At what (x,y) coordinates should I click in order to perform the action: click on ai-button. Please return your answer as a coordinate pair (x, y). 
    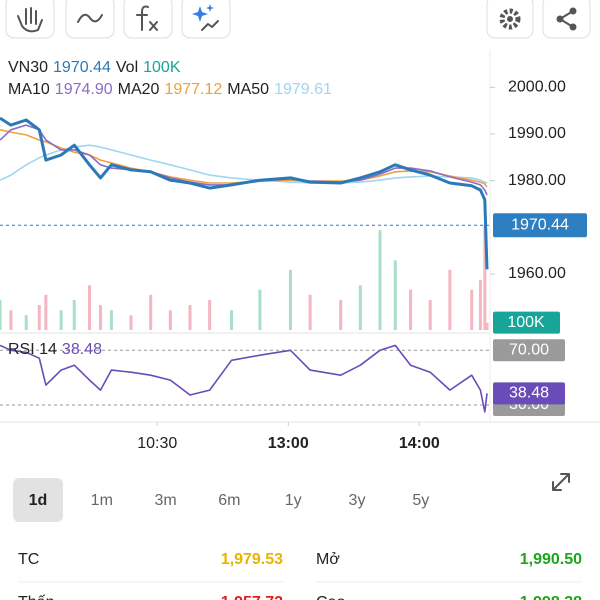
    Looking at the image, I should click on (206, 19).